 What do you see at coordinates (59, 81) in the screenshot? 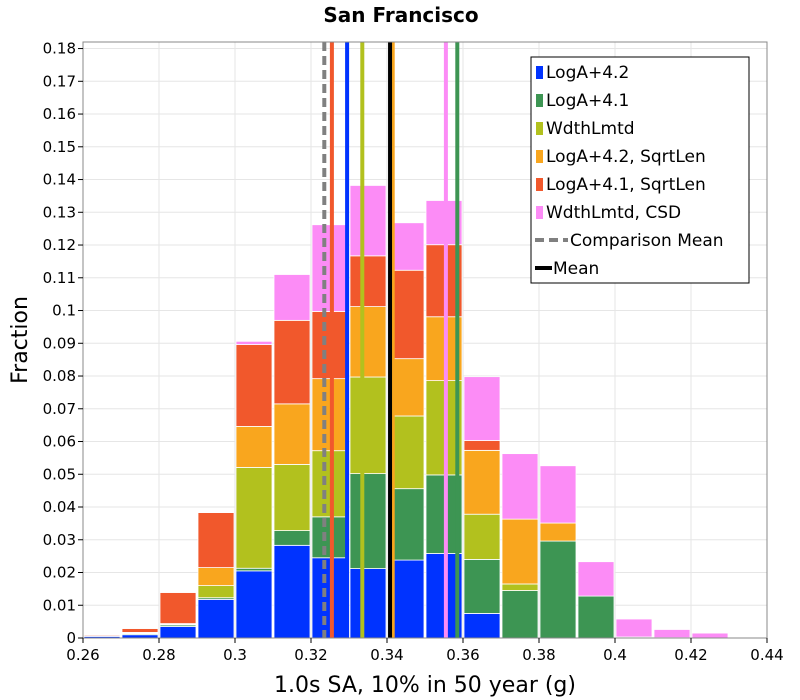
I see `y-tick-label-17: 0.17` at bounding box center [59, 81].